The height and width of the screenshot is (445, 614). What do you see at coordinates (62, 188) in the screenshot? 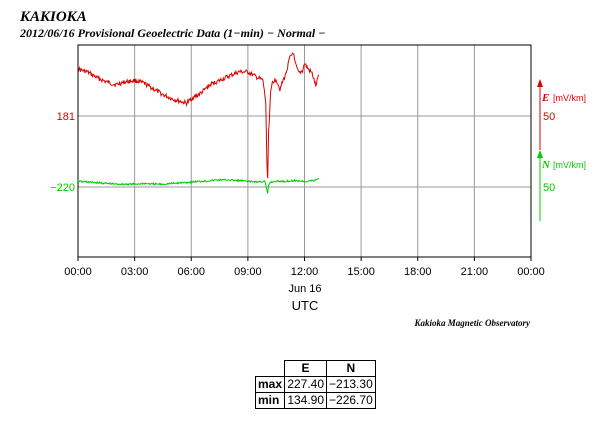
I see `n-reference-tick: −220` at bounding box center [62, 188].